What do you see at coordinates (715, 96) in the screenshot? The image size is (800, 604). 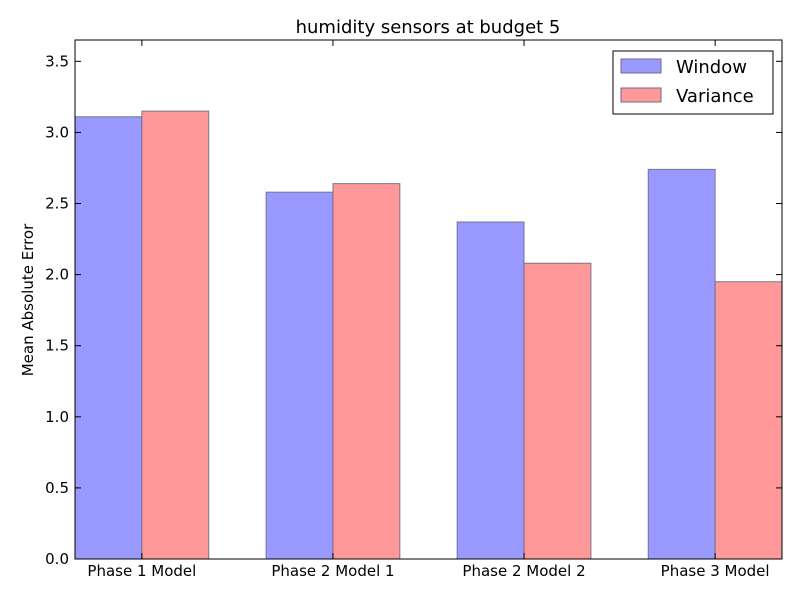 I see `legend-label-variance: Variance` at bounding box center [715, 96].